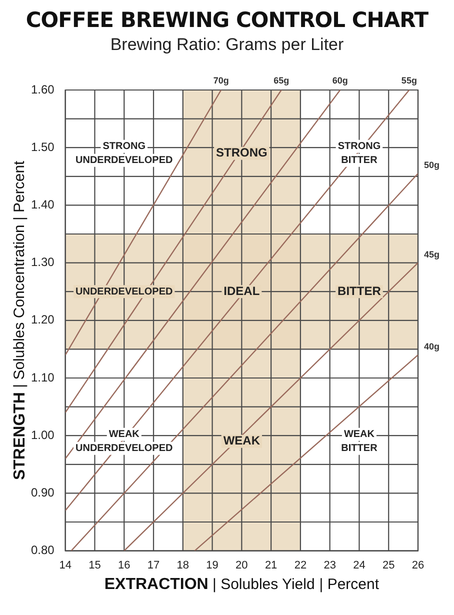 Image resolution: width=454 pixels, height=615 pixels. I want to click on series-label: 40g, so click(432, 346).